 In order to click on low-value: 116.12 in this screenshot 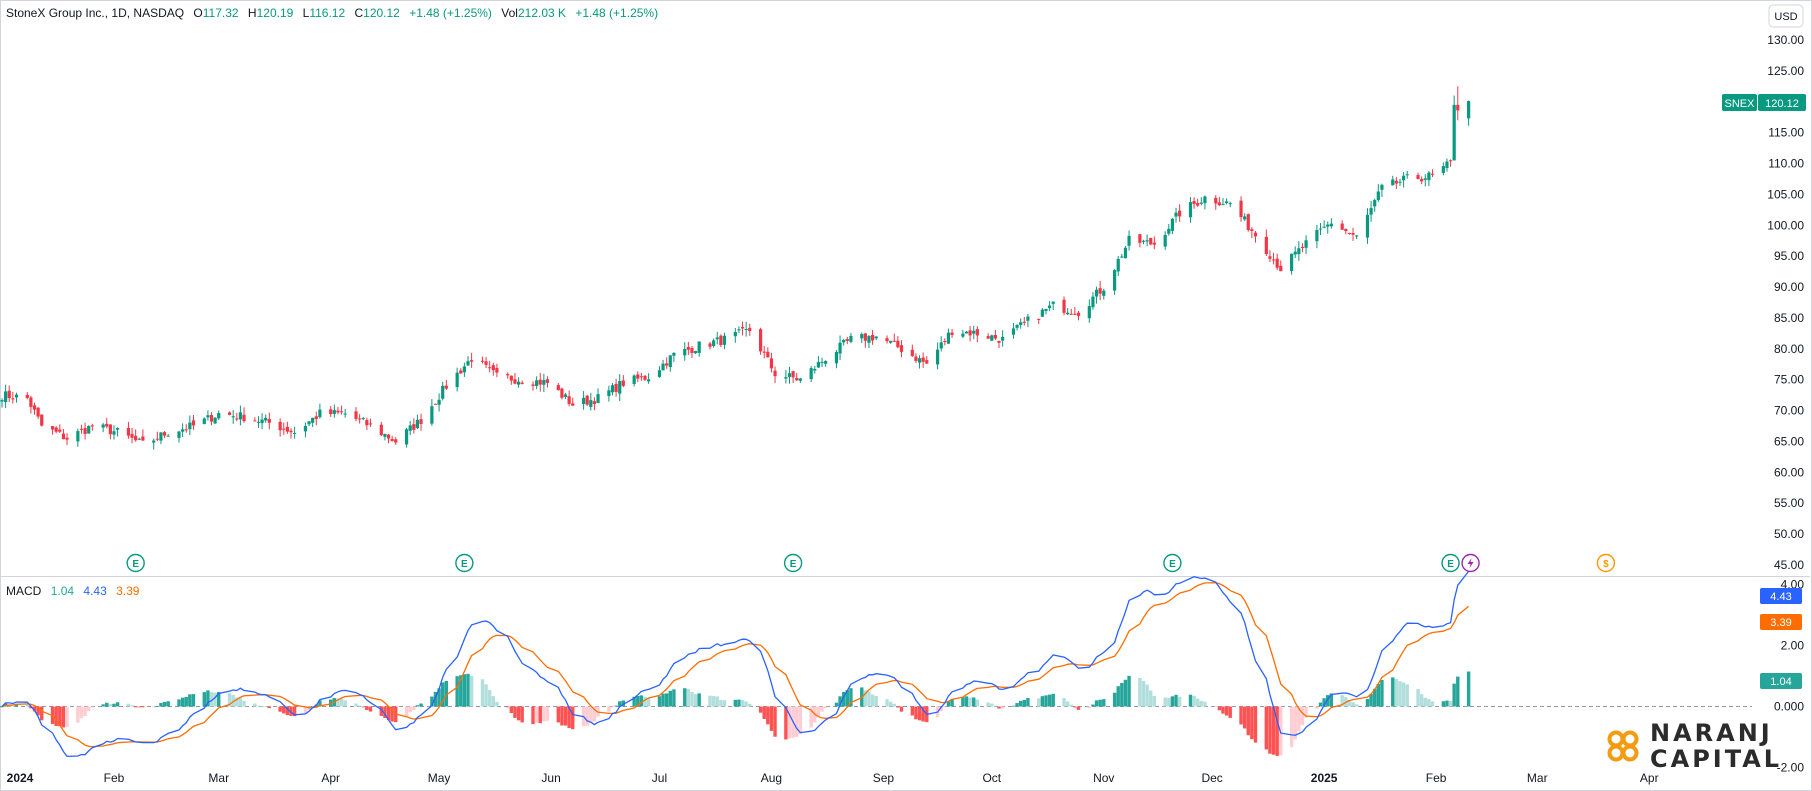, I will do `click(327, 13)`.